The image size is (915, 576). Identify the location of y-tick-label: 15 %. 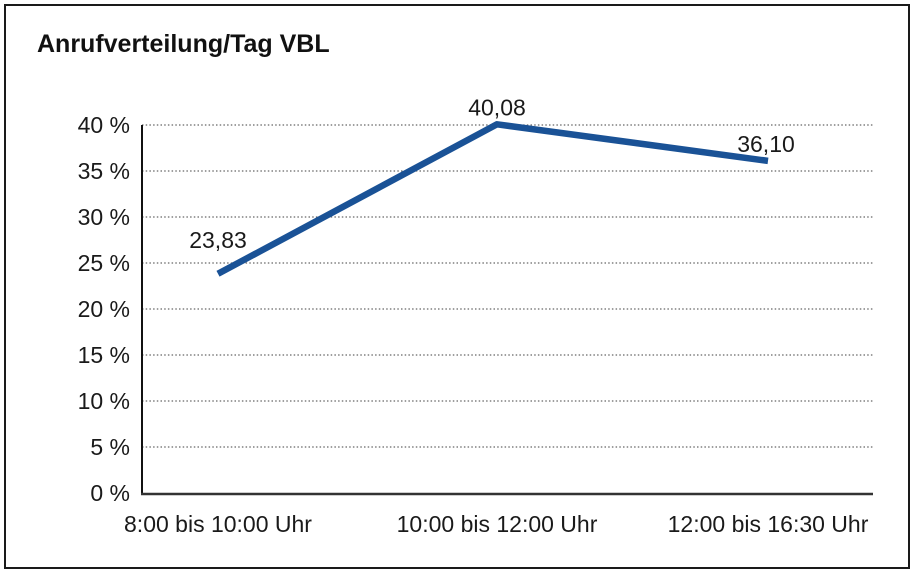
(104, 355).